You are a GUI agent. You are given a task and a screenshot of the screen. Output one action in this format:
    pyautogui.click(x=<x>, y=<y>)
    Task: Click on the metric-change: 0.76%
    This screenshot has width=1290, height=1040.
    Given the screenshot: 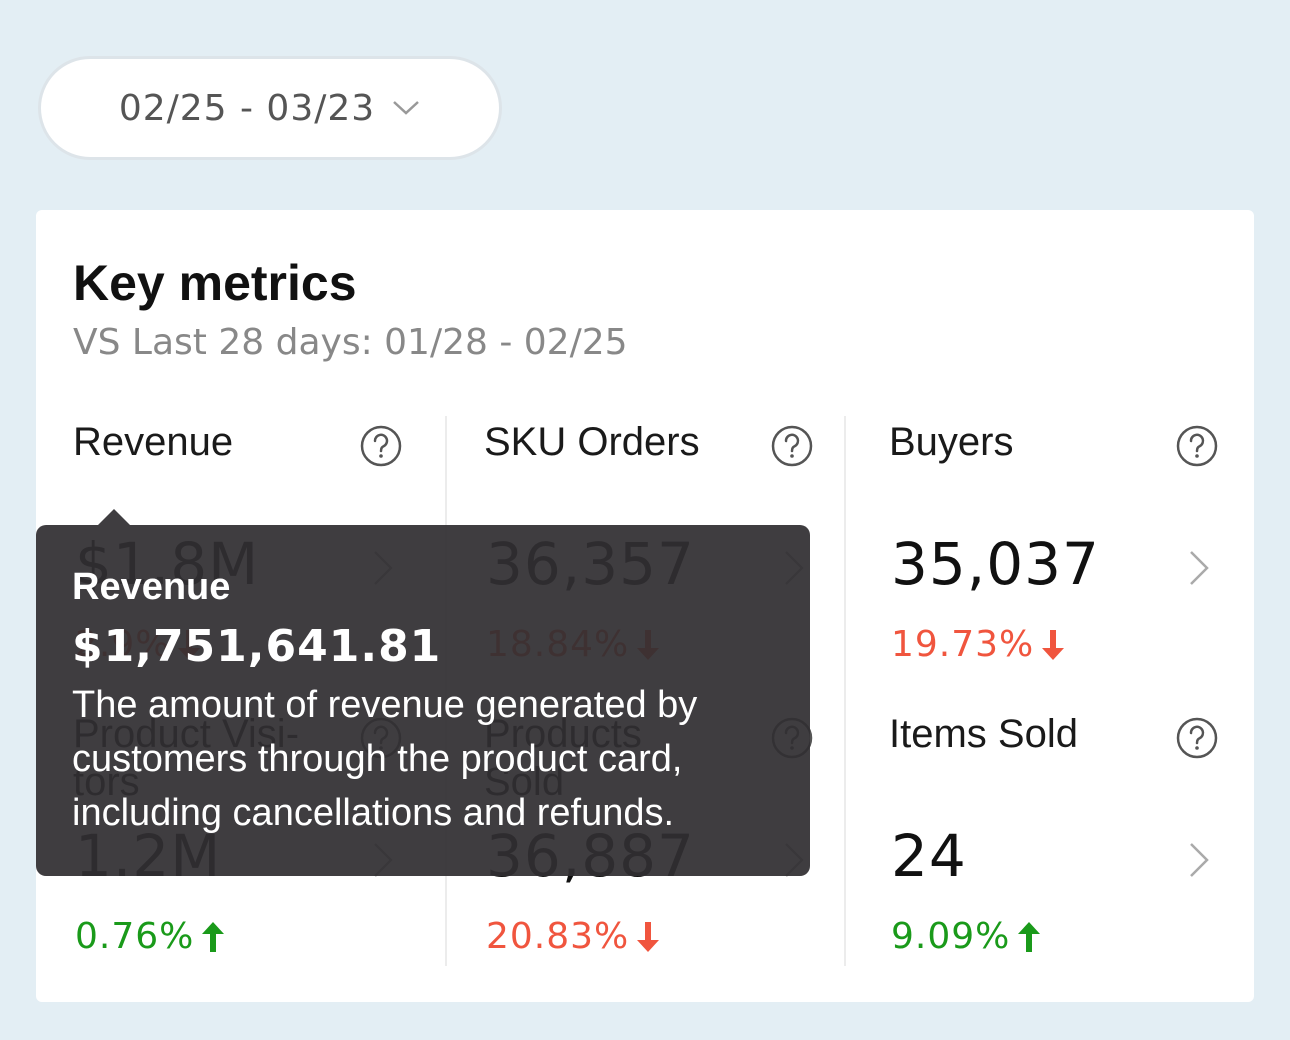 What is the action you would take?
    pyautogui.click(x=150, y=936)
    